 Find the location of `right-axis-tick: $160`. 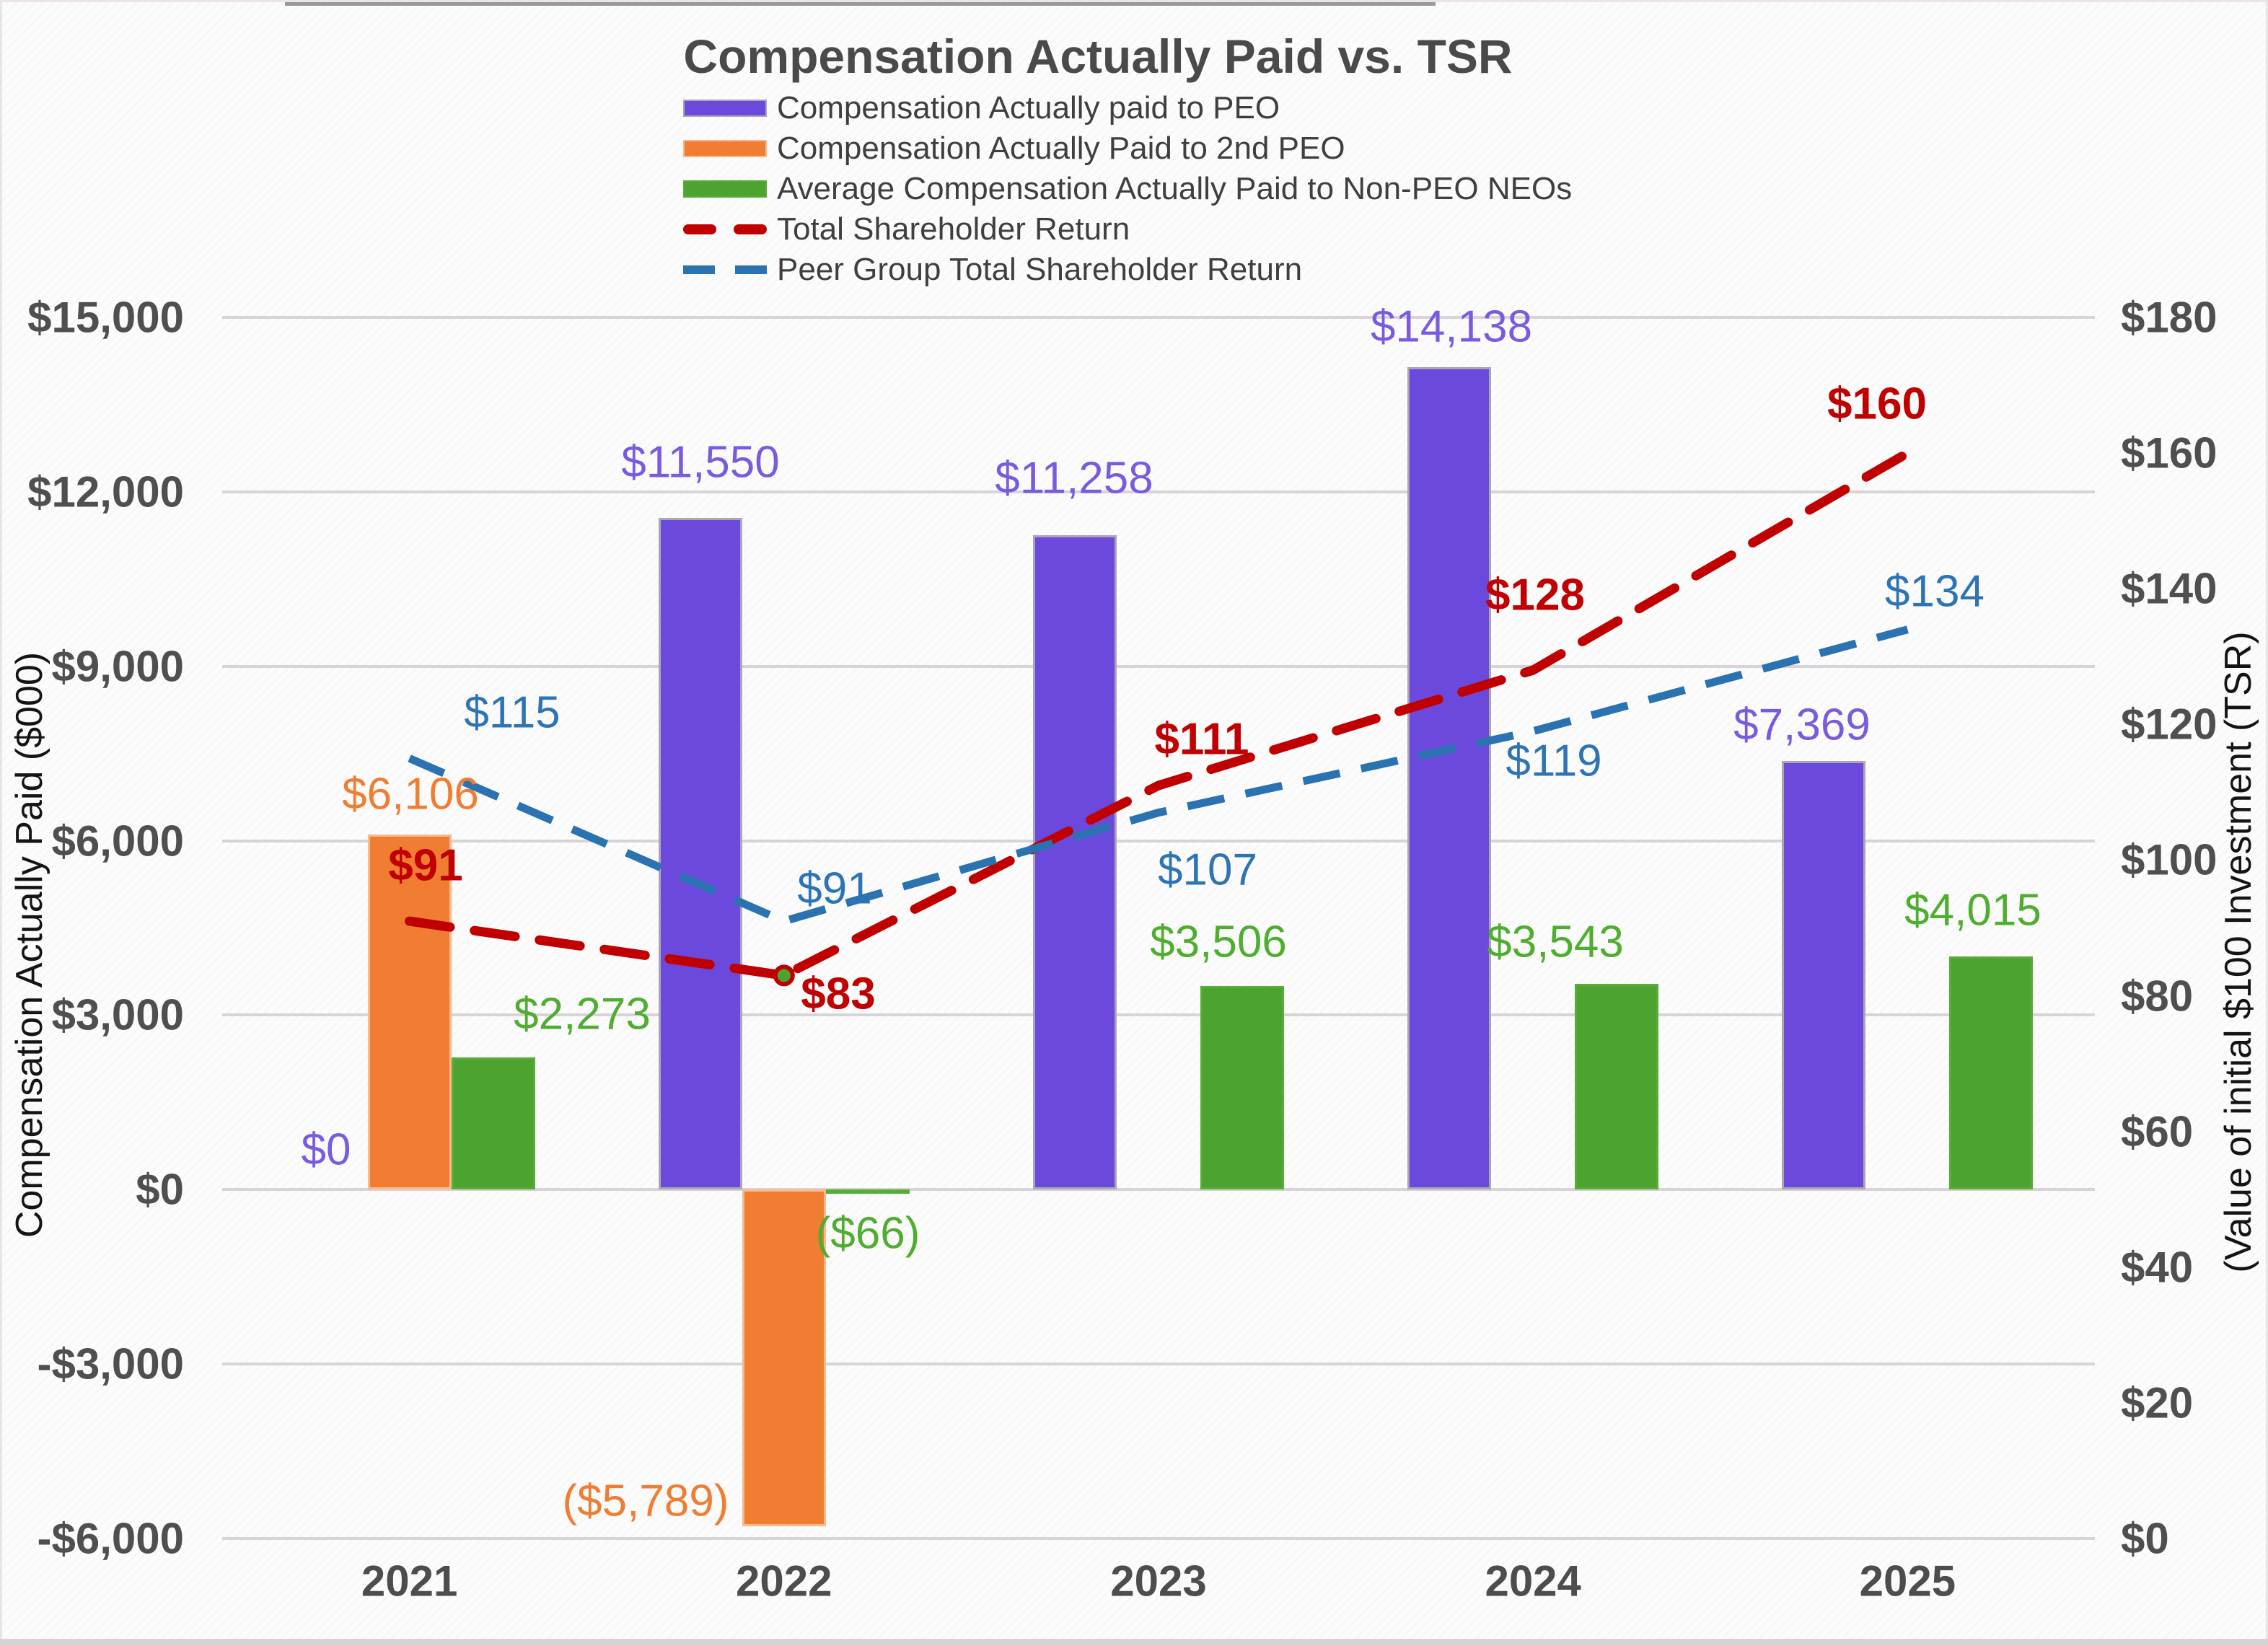

right-axis-tick: $160 is located at coordinates (2170, 452).